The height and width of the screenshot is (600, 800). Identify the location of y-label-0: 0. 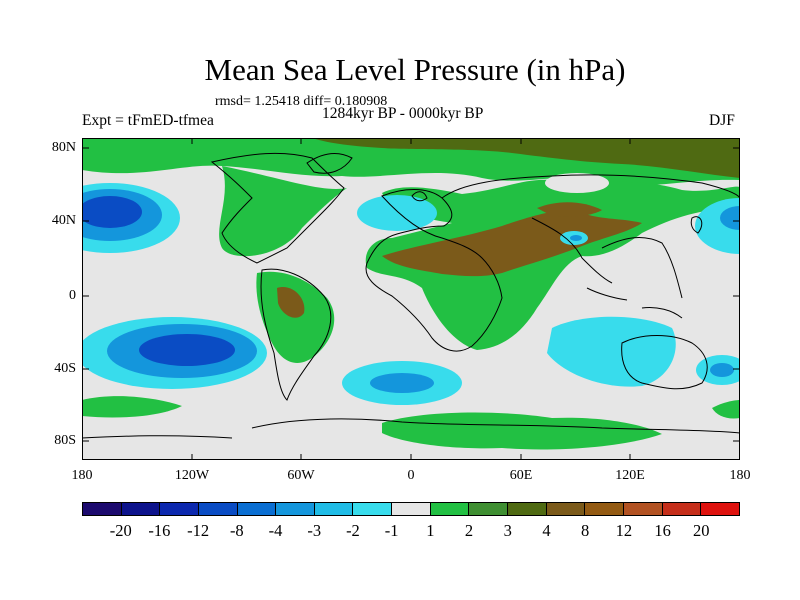
(72, 295).